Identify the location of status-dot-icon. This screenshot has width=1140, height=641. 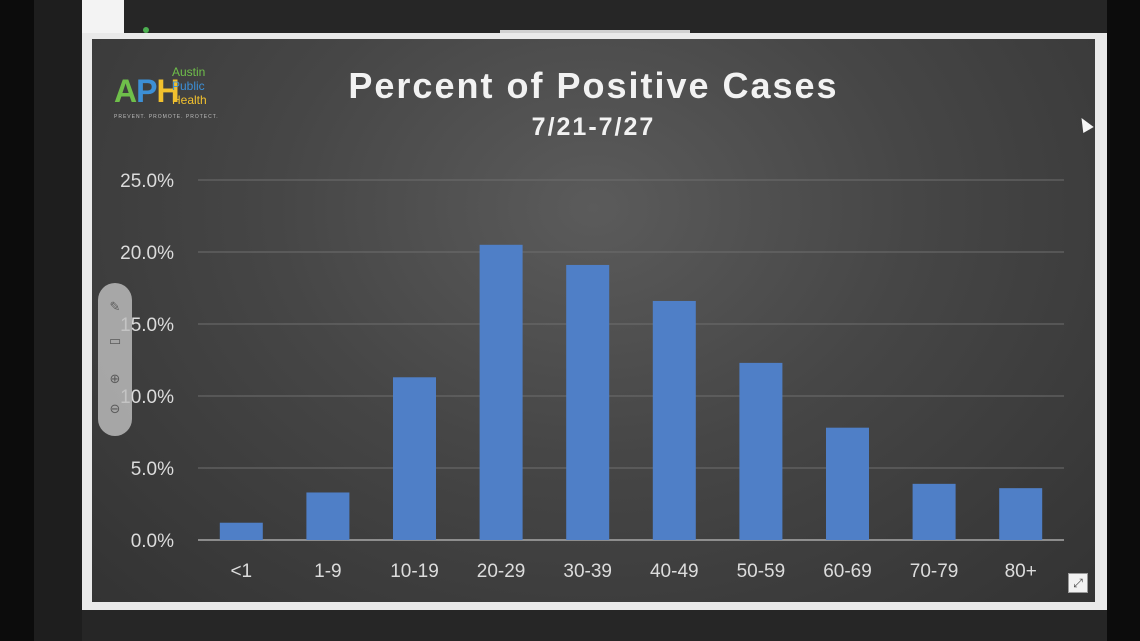
(146, 30).